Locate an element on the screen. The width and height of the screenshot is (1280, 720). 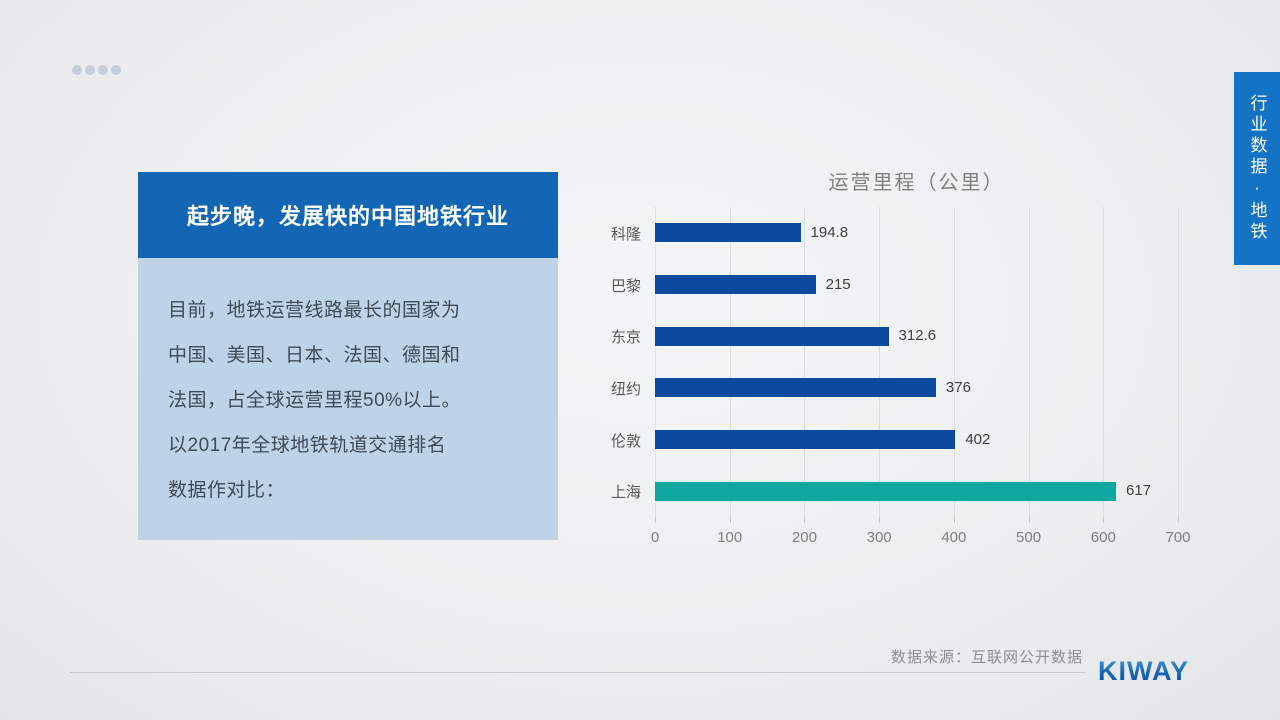
side-tab-industry-data-metro: 行业数据·地铁 is located at coordinates (1257, 168).